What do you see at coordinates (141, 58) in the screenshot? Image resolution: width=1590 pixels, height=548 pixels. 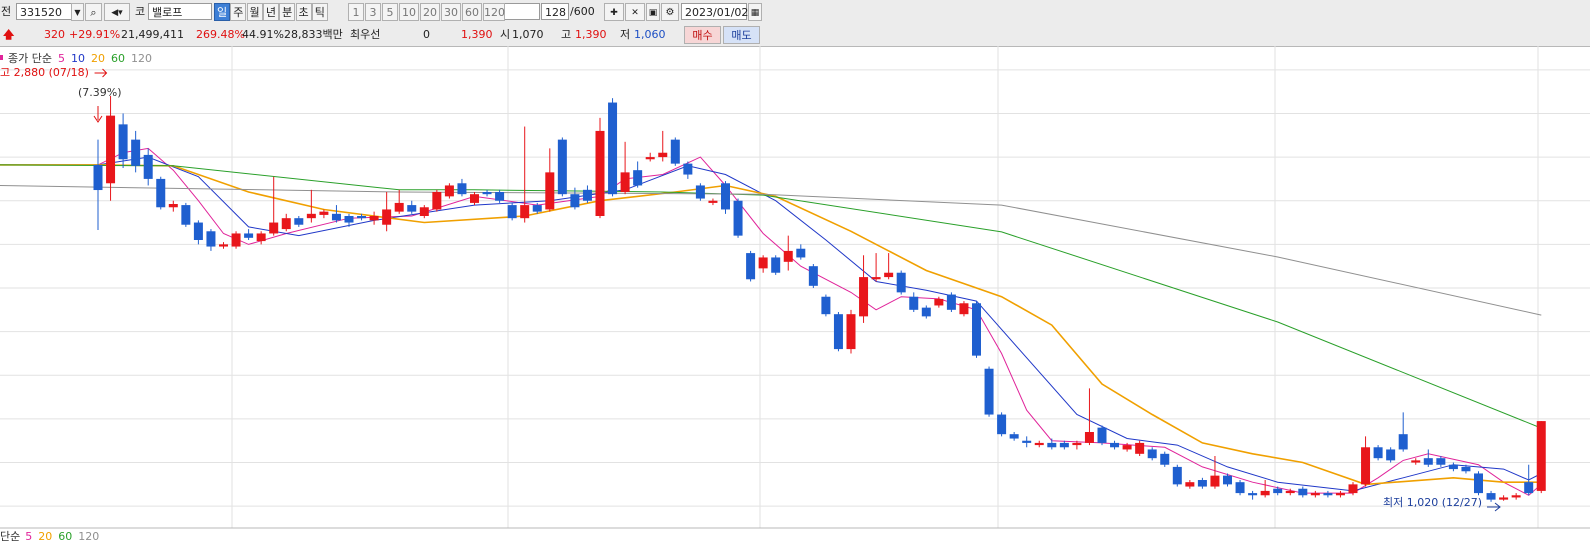 I see `legend-entry: 120` at bounding box center [141, 58].